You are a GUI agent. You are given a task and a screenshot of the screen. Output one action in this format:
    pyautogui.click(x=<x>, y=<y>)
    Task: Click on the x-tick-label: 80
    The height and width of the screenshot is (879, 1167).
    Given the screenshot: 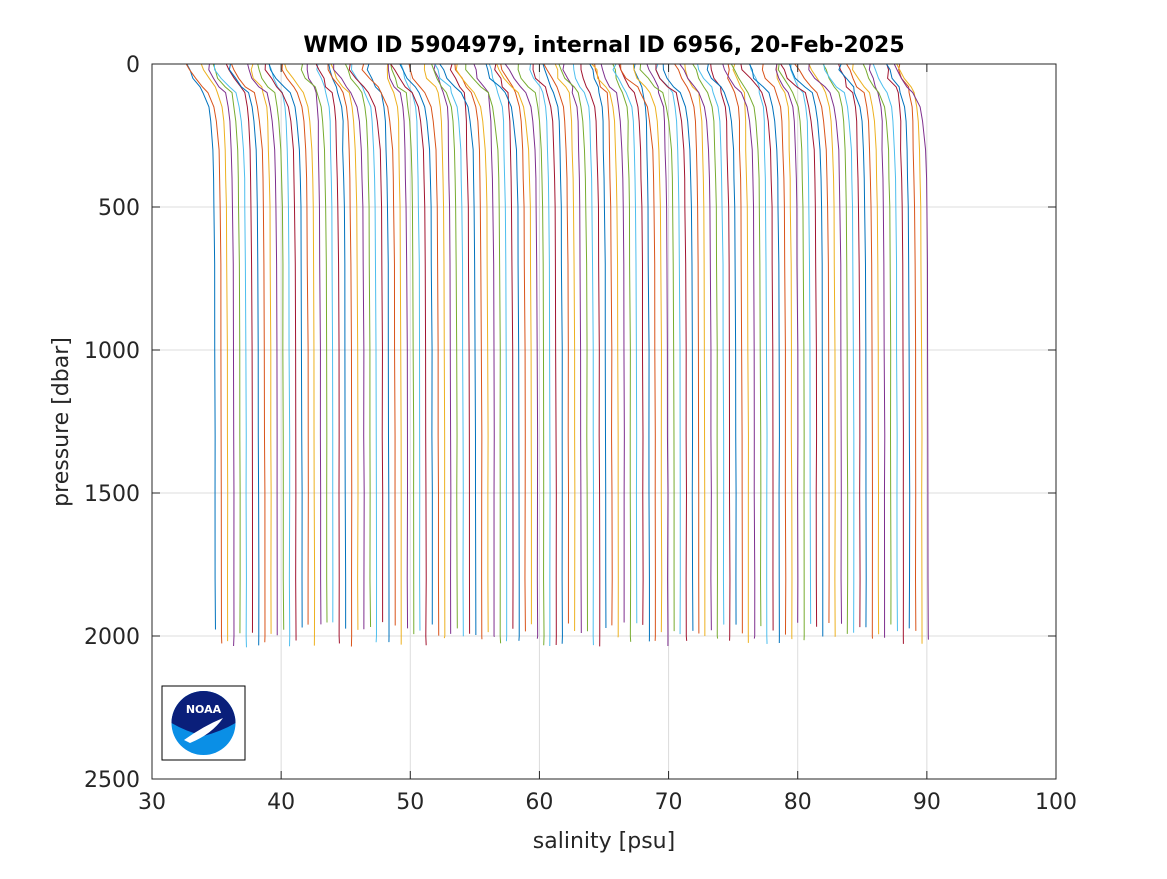 What is the action you would take?
    pyautogui.click(x=798, y=802)
    